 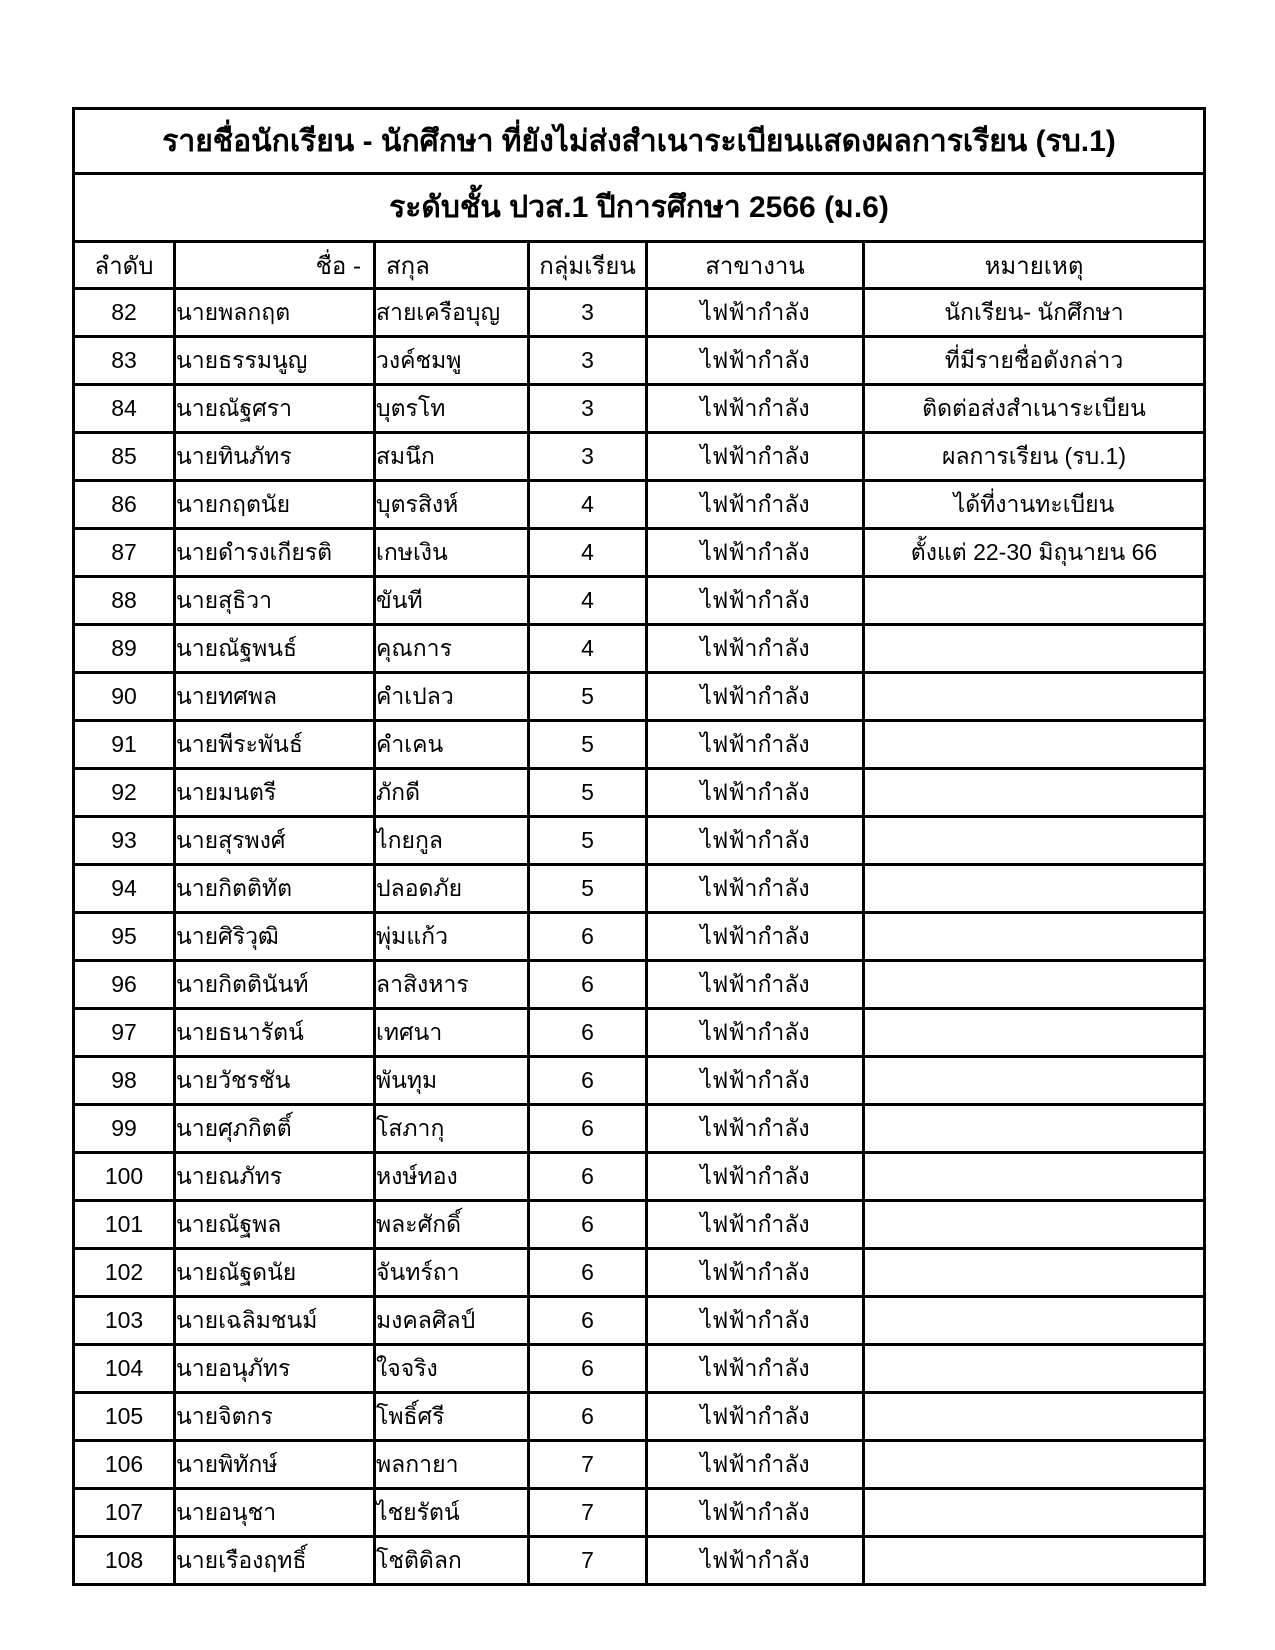 What do you see at coordinates (451, 456) in the screenshot?
I see `last-name-cell: สมนึก` at bounding box center [451, 456].